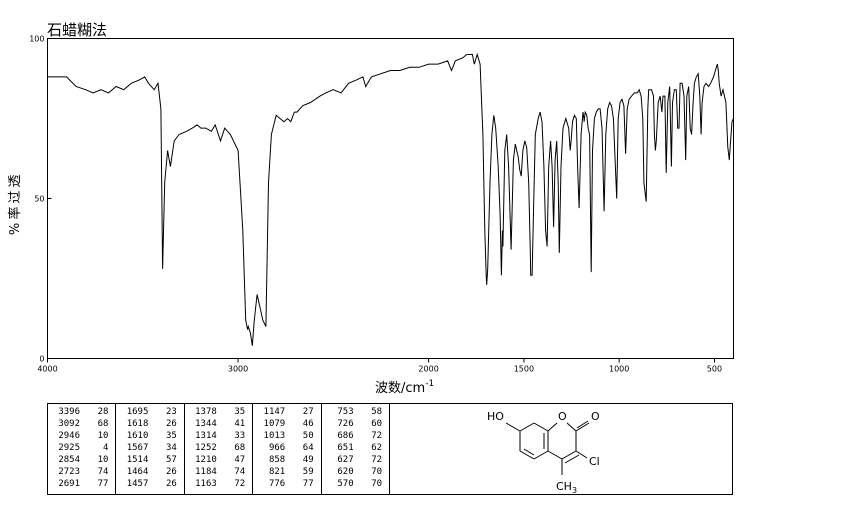 Image resolution: width=850 pixels, height=510 pixels. What do you see at coordinates (171, 436) in the screenshot?
I see `peak-transmittance: 35` at bounding box center [171, 436].